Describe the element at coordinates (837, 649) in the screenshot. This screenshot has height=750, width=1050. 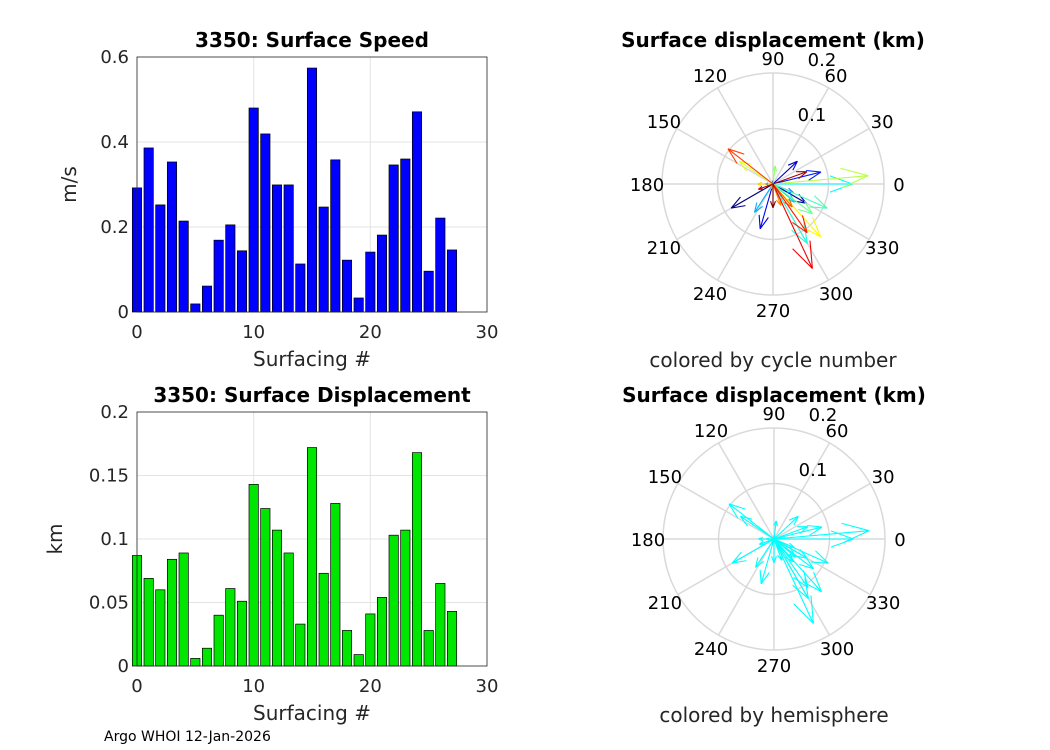
I see `angle-tick-label: 300` at that location.